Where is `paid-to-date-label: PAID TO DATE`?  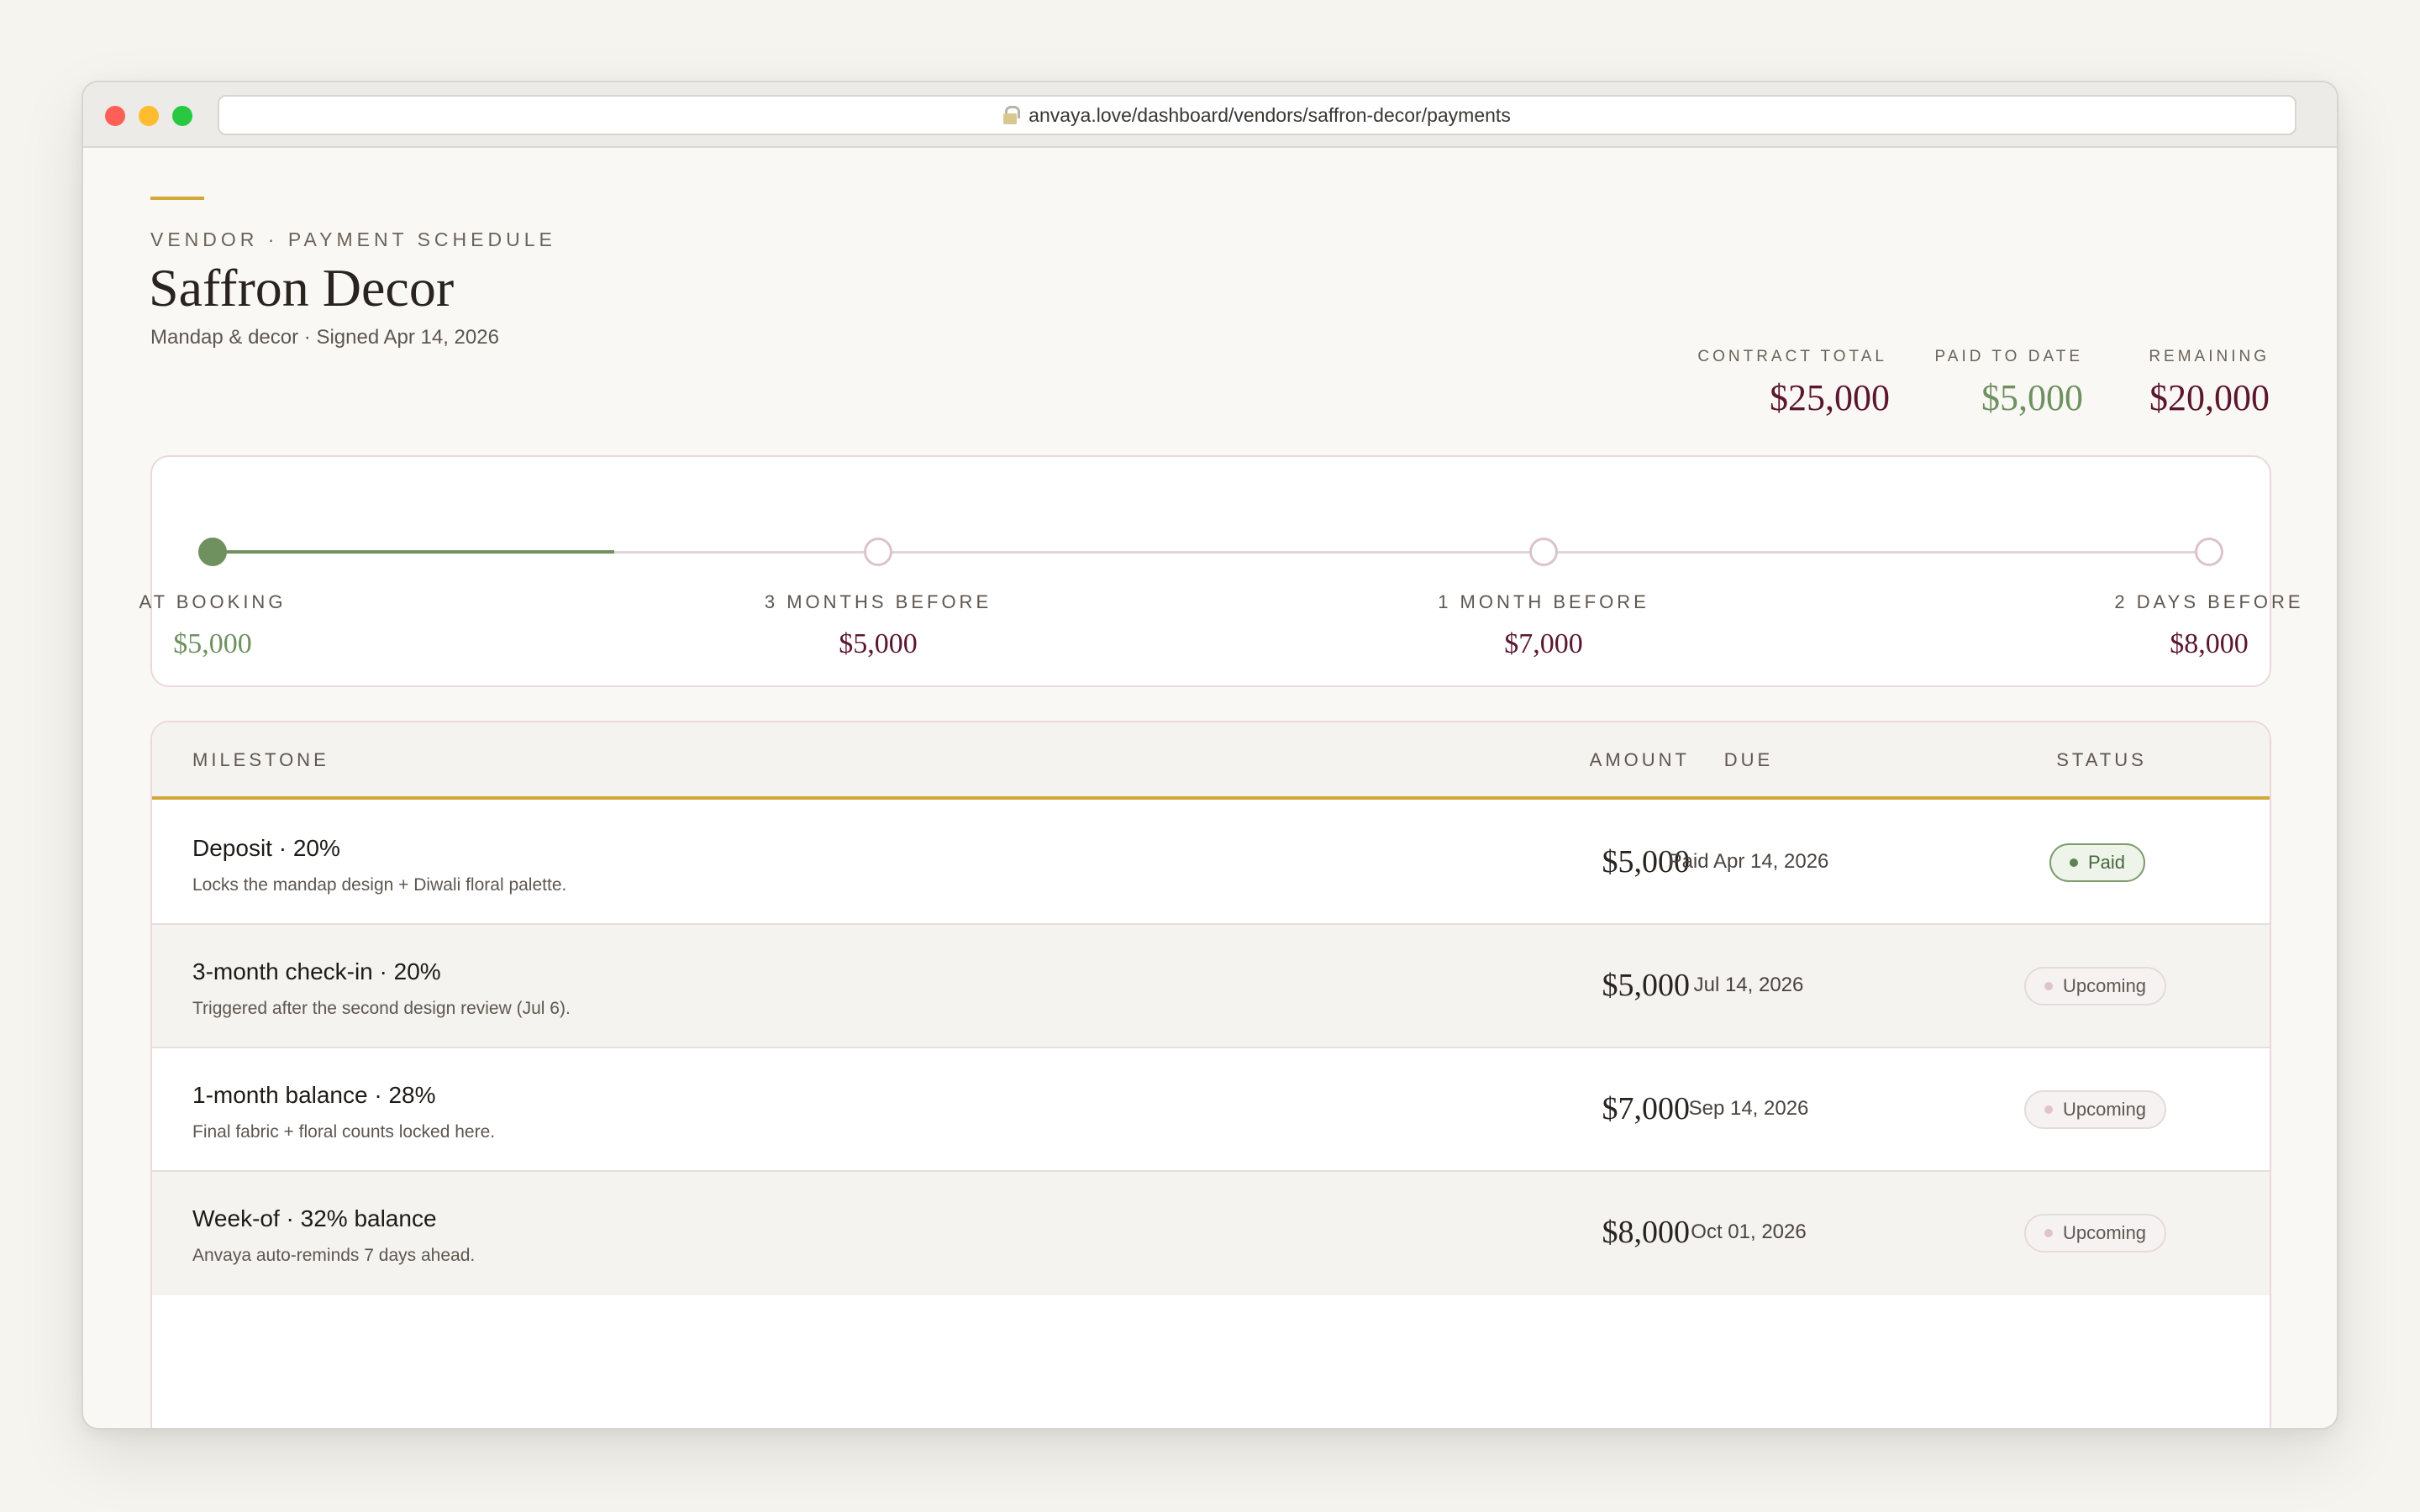 paid-to-date-label: PAID TO DATE is located at coordinates (2008, 356).